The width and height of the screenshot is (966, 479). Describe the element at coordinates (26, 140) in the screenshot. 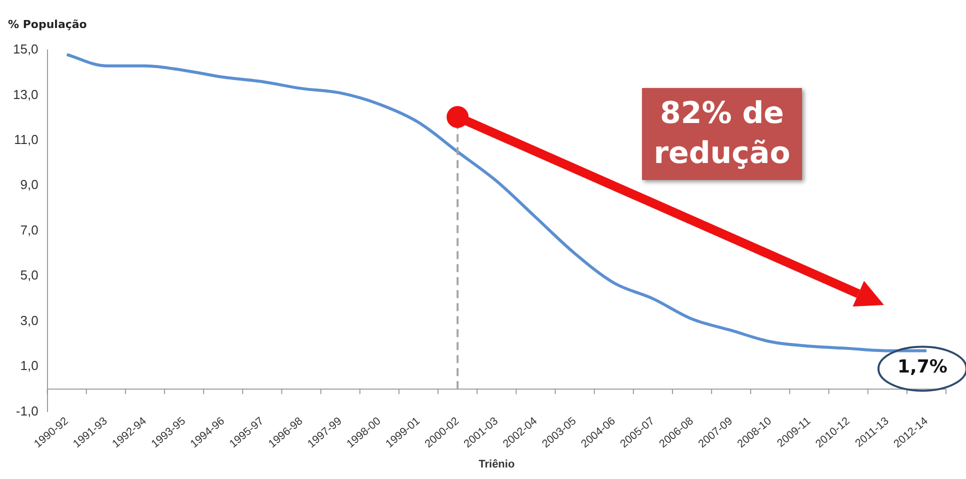

I see `y-tick-label: 11,0` at that location.